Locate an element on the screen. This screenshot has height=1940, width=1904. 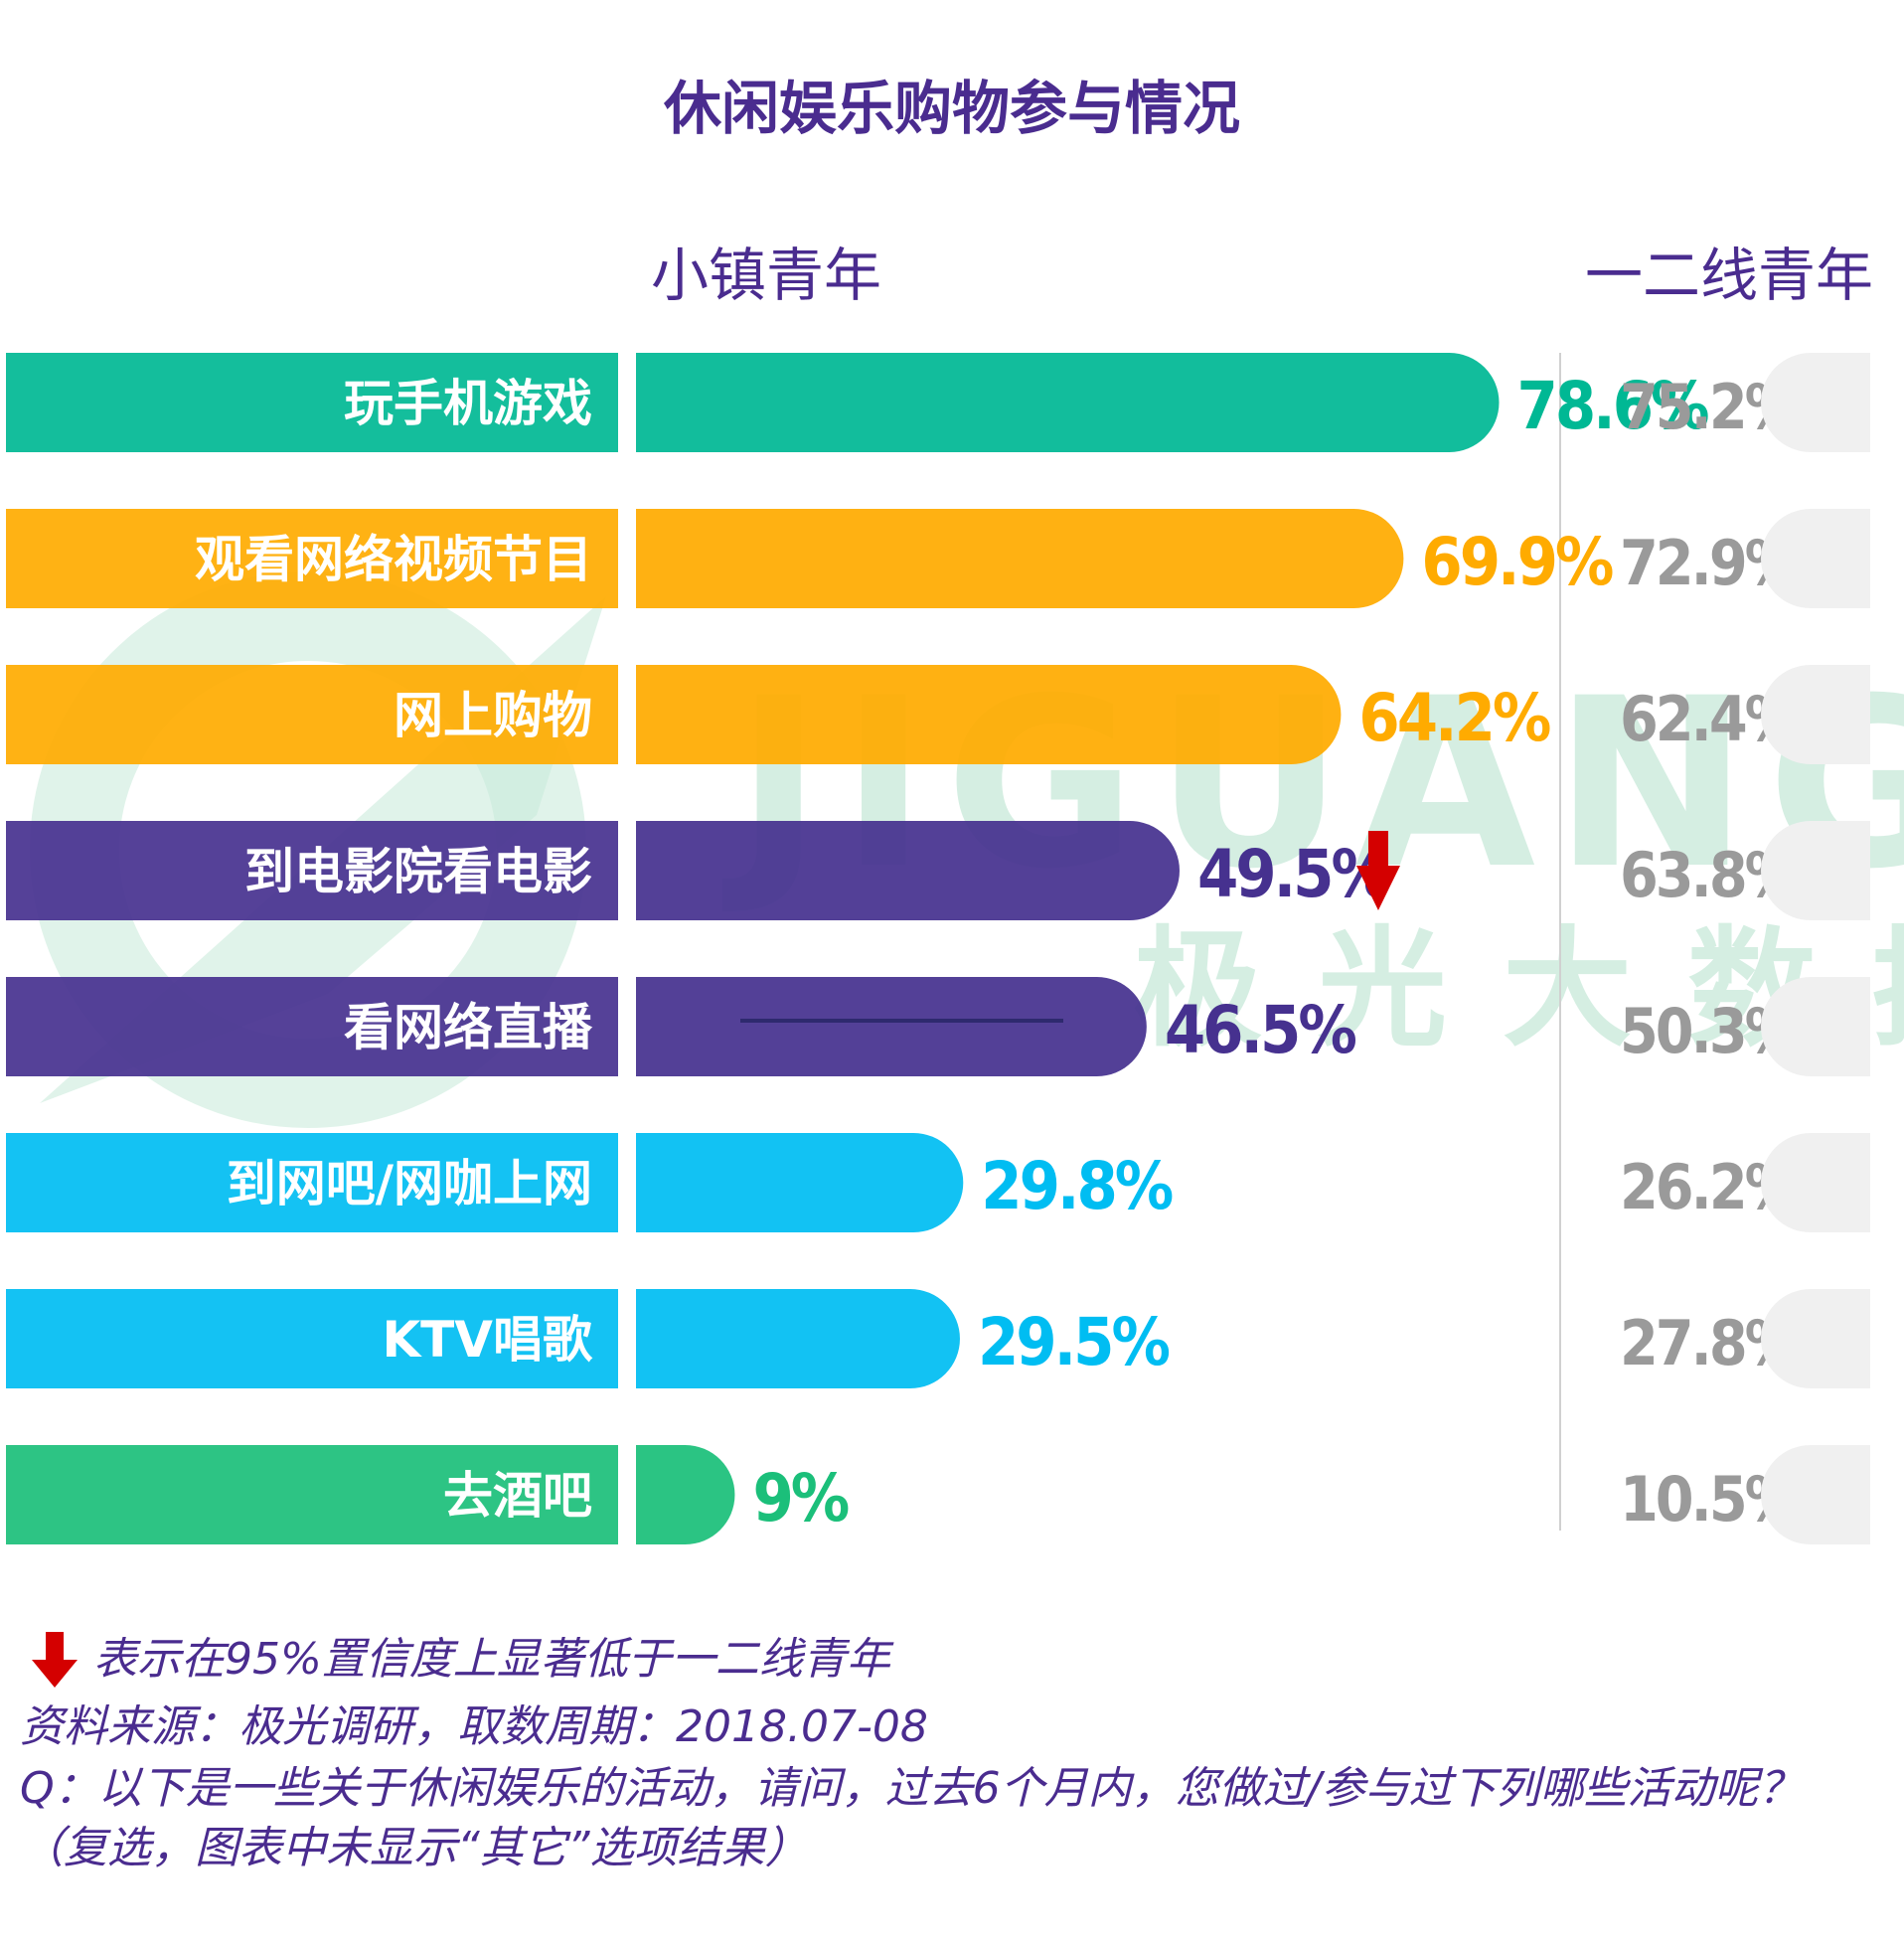
value-label-town: 9% is located at coordinates (800, 1498).